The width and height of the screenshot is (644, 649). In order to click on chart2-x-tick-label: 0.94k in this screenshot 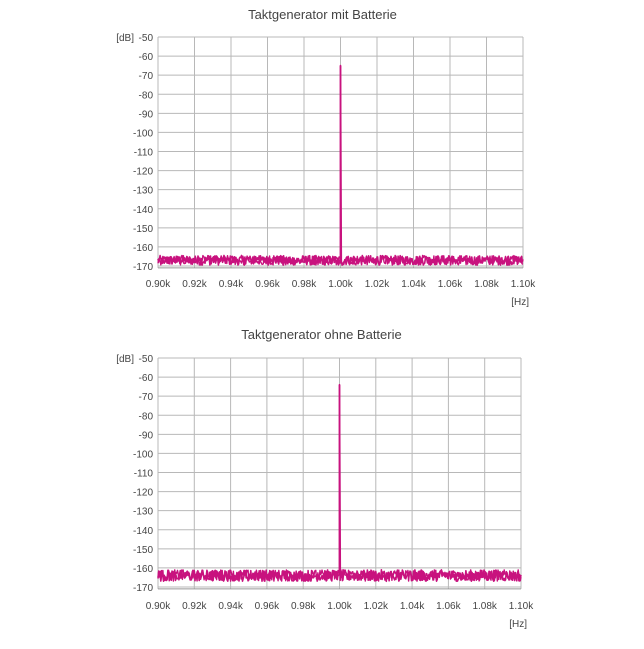, I will do `click(230, 606)`.